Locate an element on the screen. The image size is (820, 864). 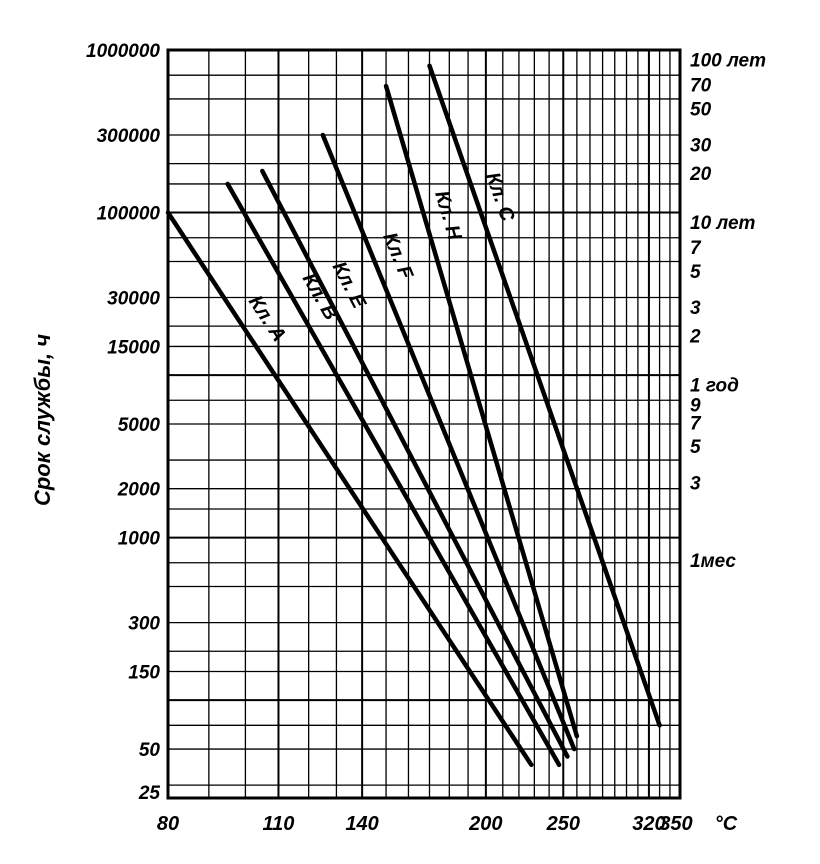
right-axis-label: 100 лет is located at coordinates (728, 60).